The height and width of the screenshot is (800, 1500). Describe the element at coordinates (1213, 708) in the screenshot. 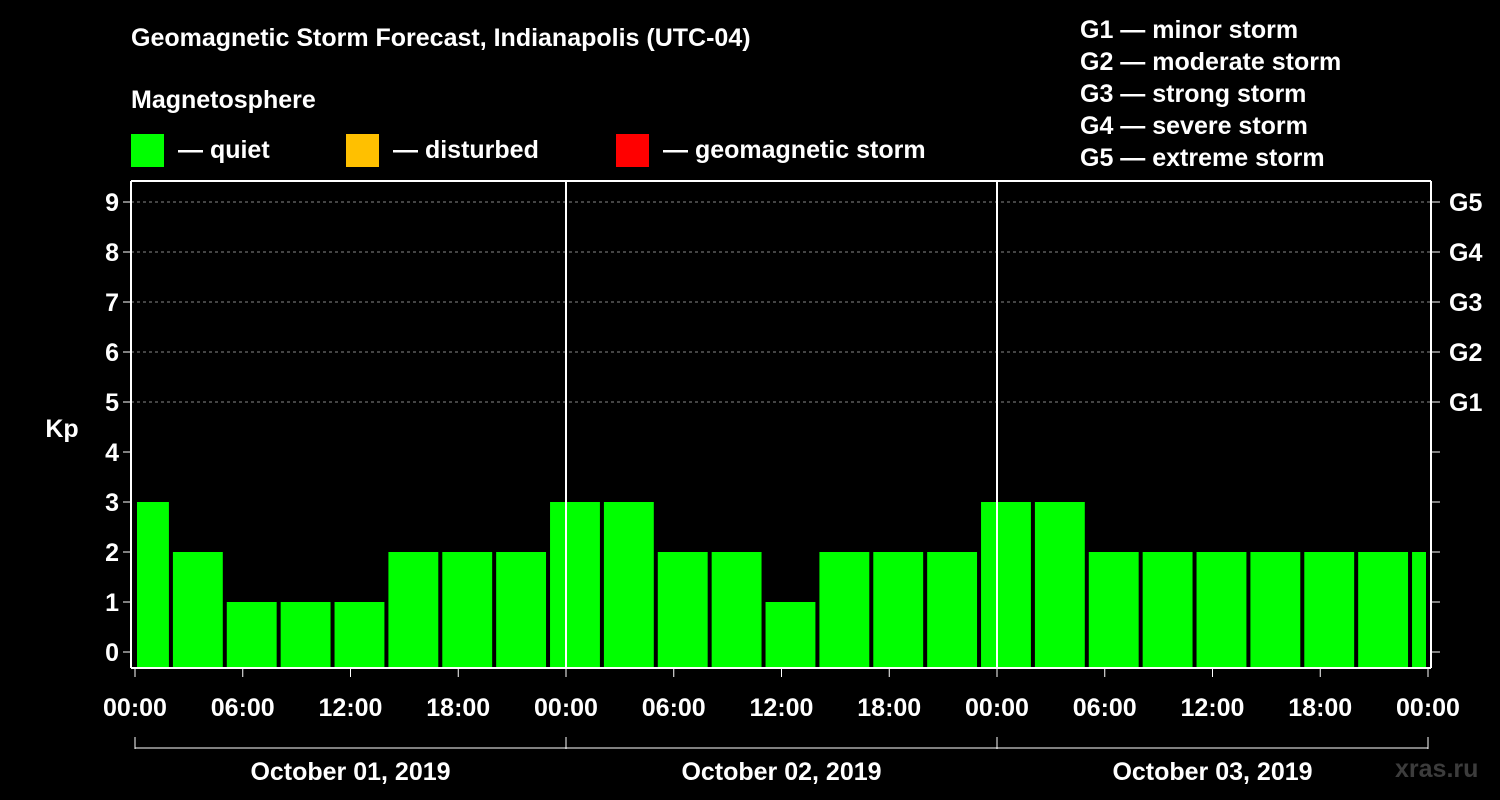

I see `x-tick-label-10: 12:00` at that location.